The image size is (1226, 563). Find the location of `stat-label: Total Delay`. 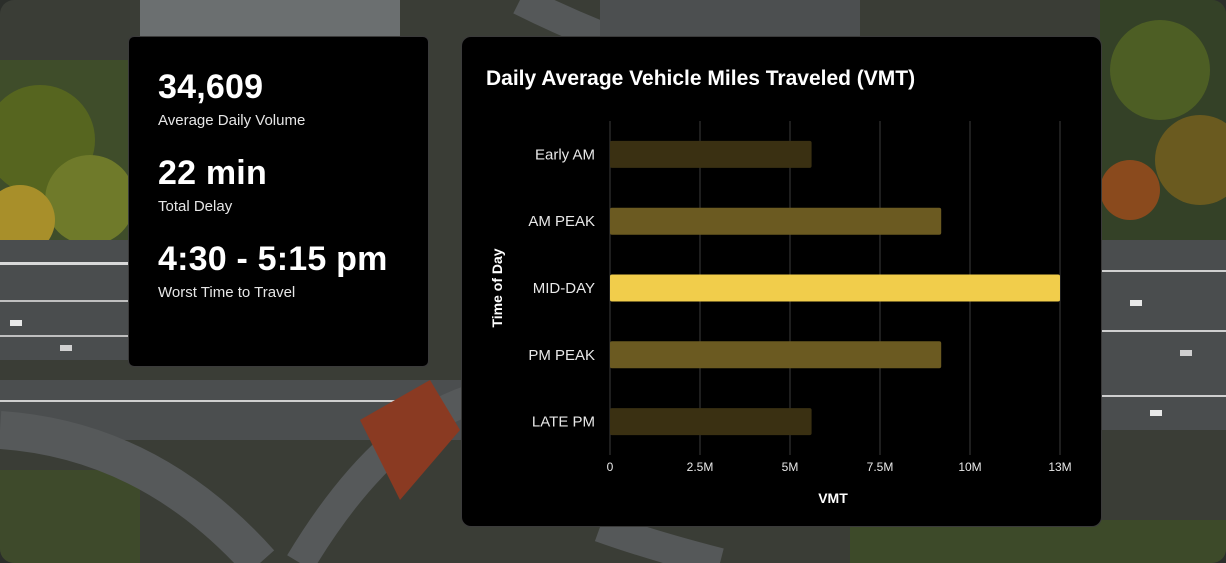

stat-label: Total Delay is located at coordinates (195, 206).